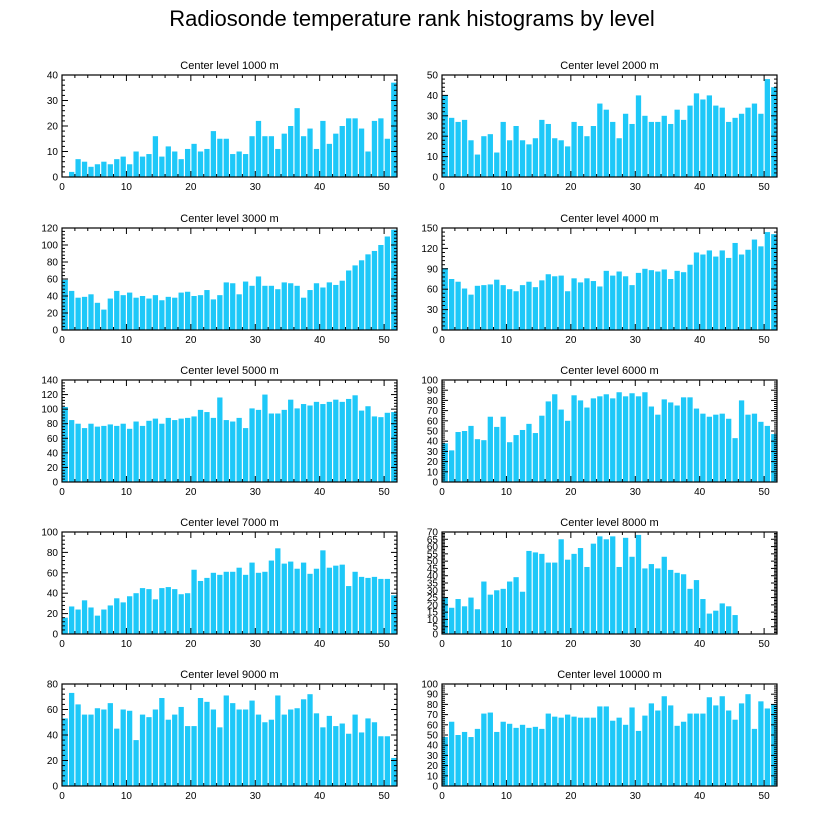  I want to click on y-tick-label: 10, so click(433, 620).